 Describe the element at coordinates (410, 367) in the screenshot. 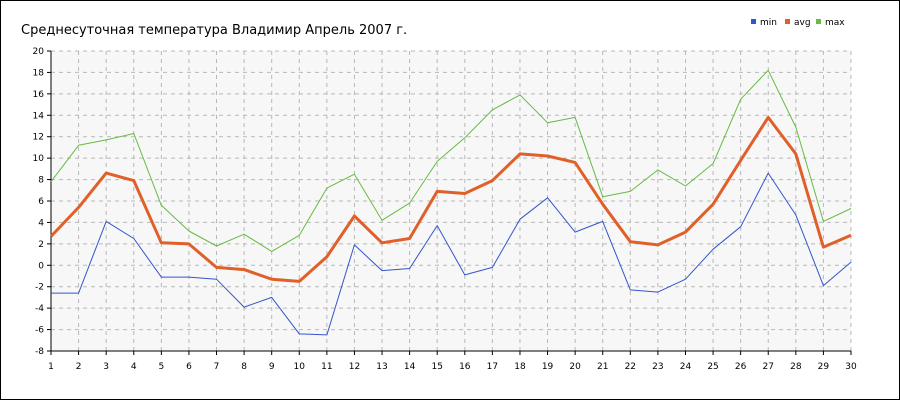

I see `x-tick-label: 14` at that location.